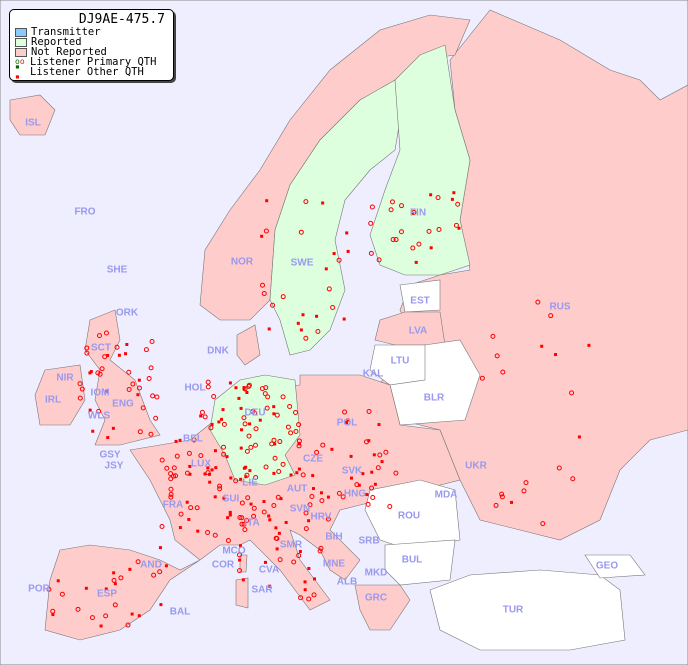  I want to click on country-label: POR, so click(39, 589).